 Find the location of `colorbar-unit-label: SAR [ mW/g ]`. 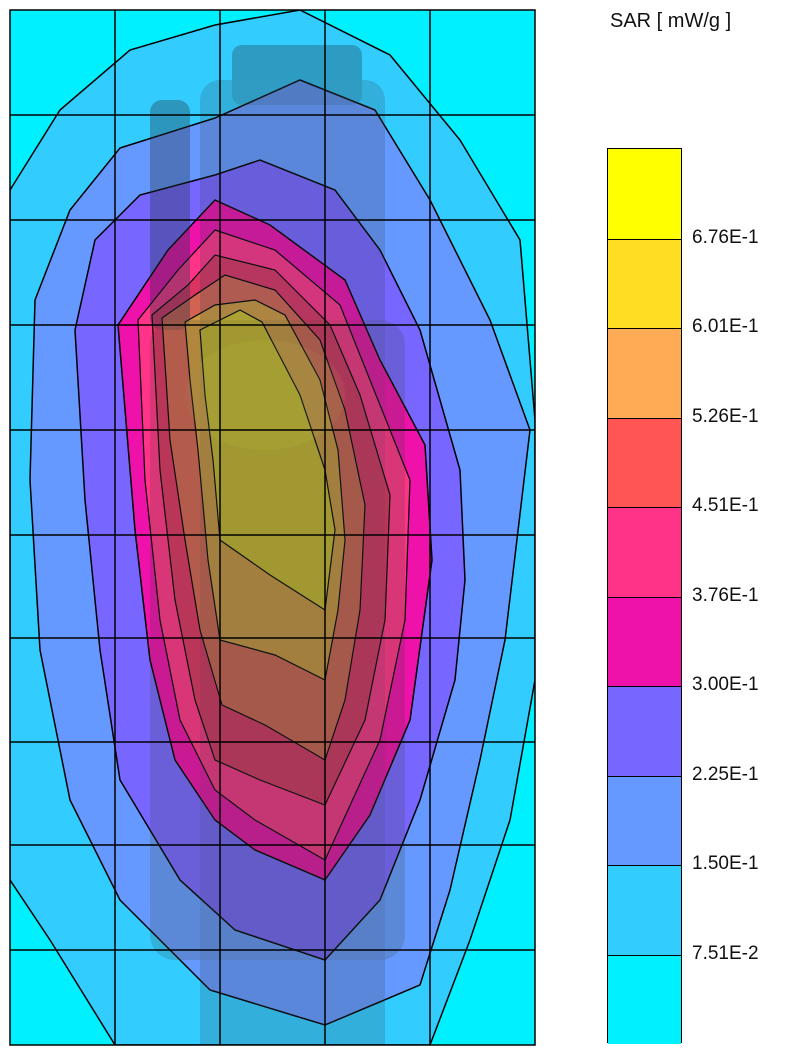

colorbar-unit-label: SAR [ mW/g ] is located at coordinates (671, 21).